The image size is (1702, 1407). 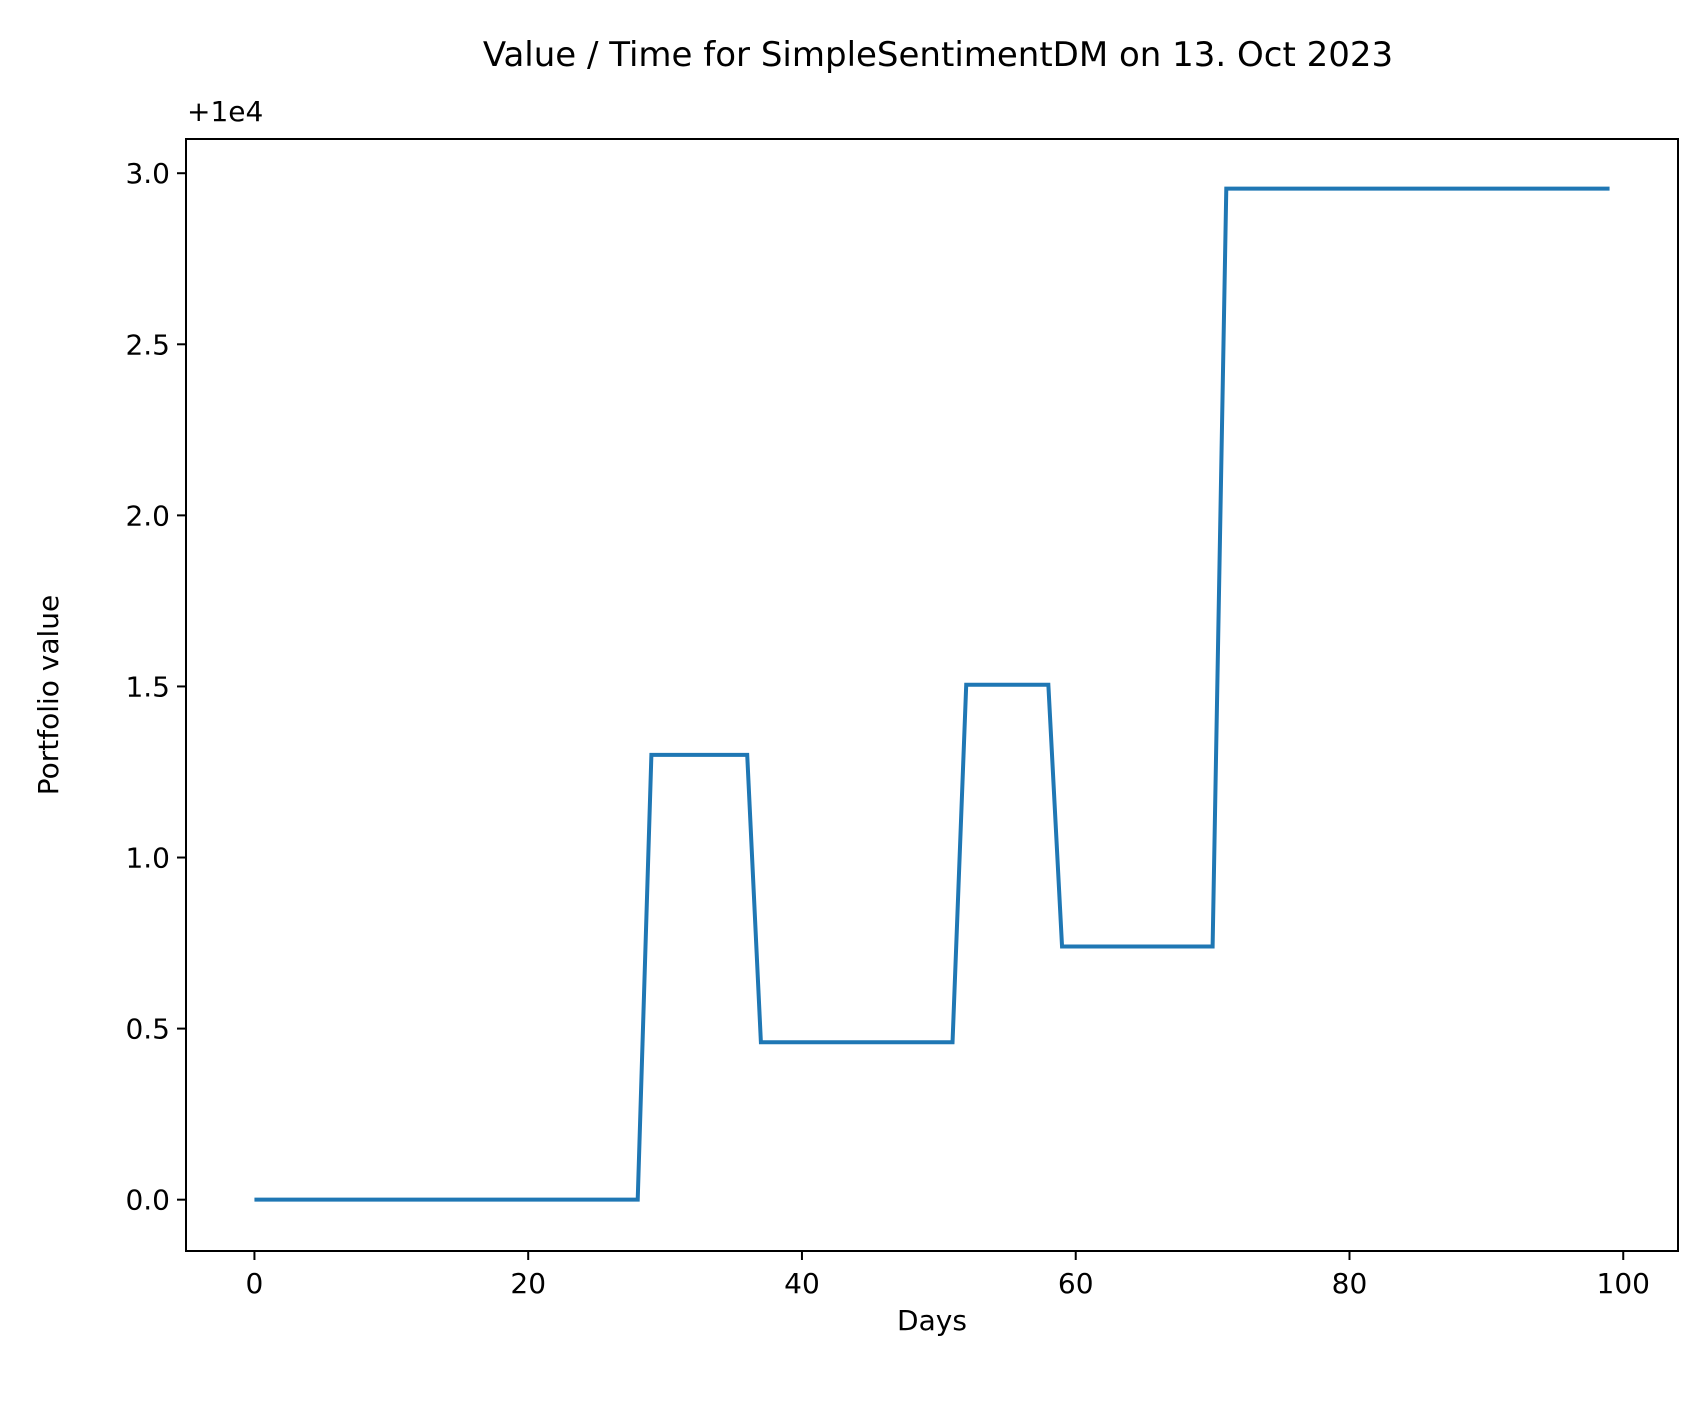 What do you see at coordinates (147, 1200) in the screenshot?
I see `y-tick-label: 0.0` at bounding box center [147, 1200].